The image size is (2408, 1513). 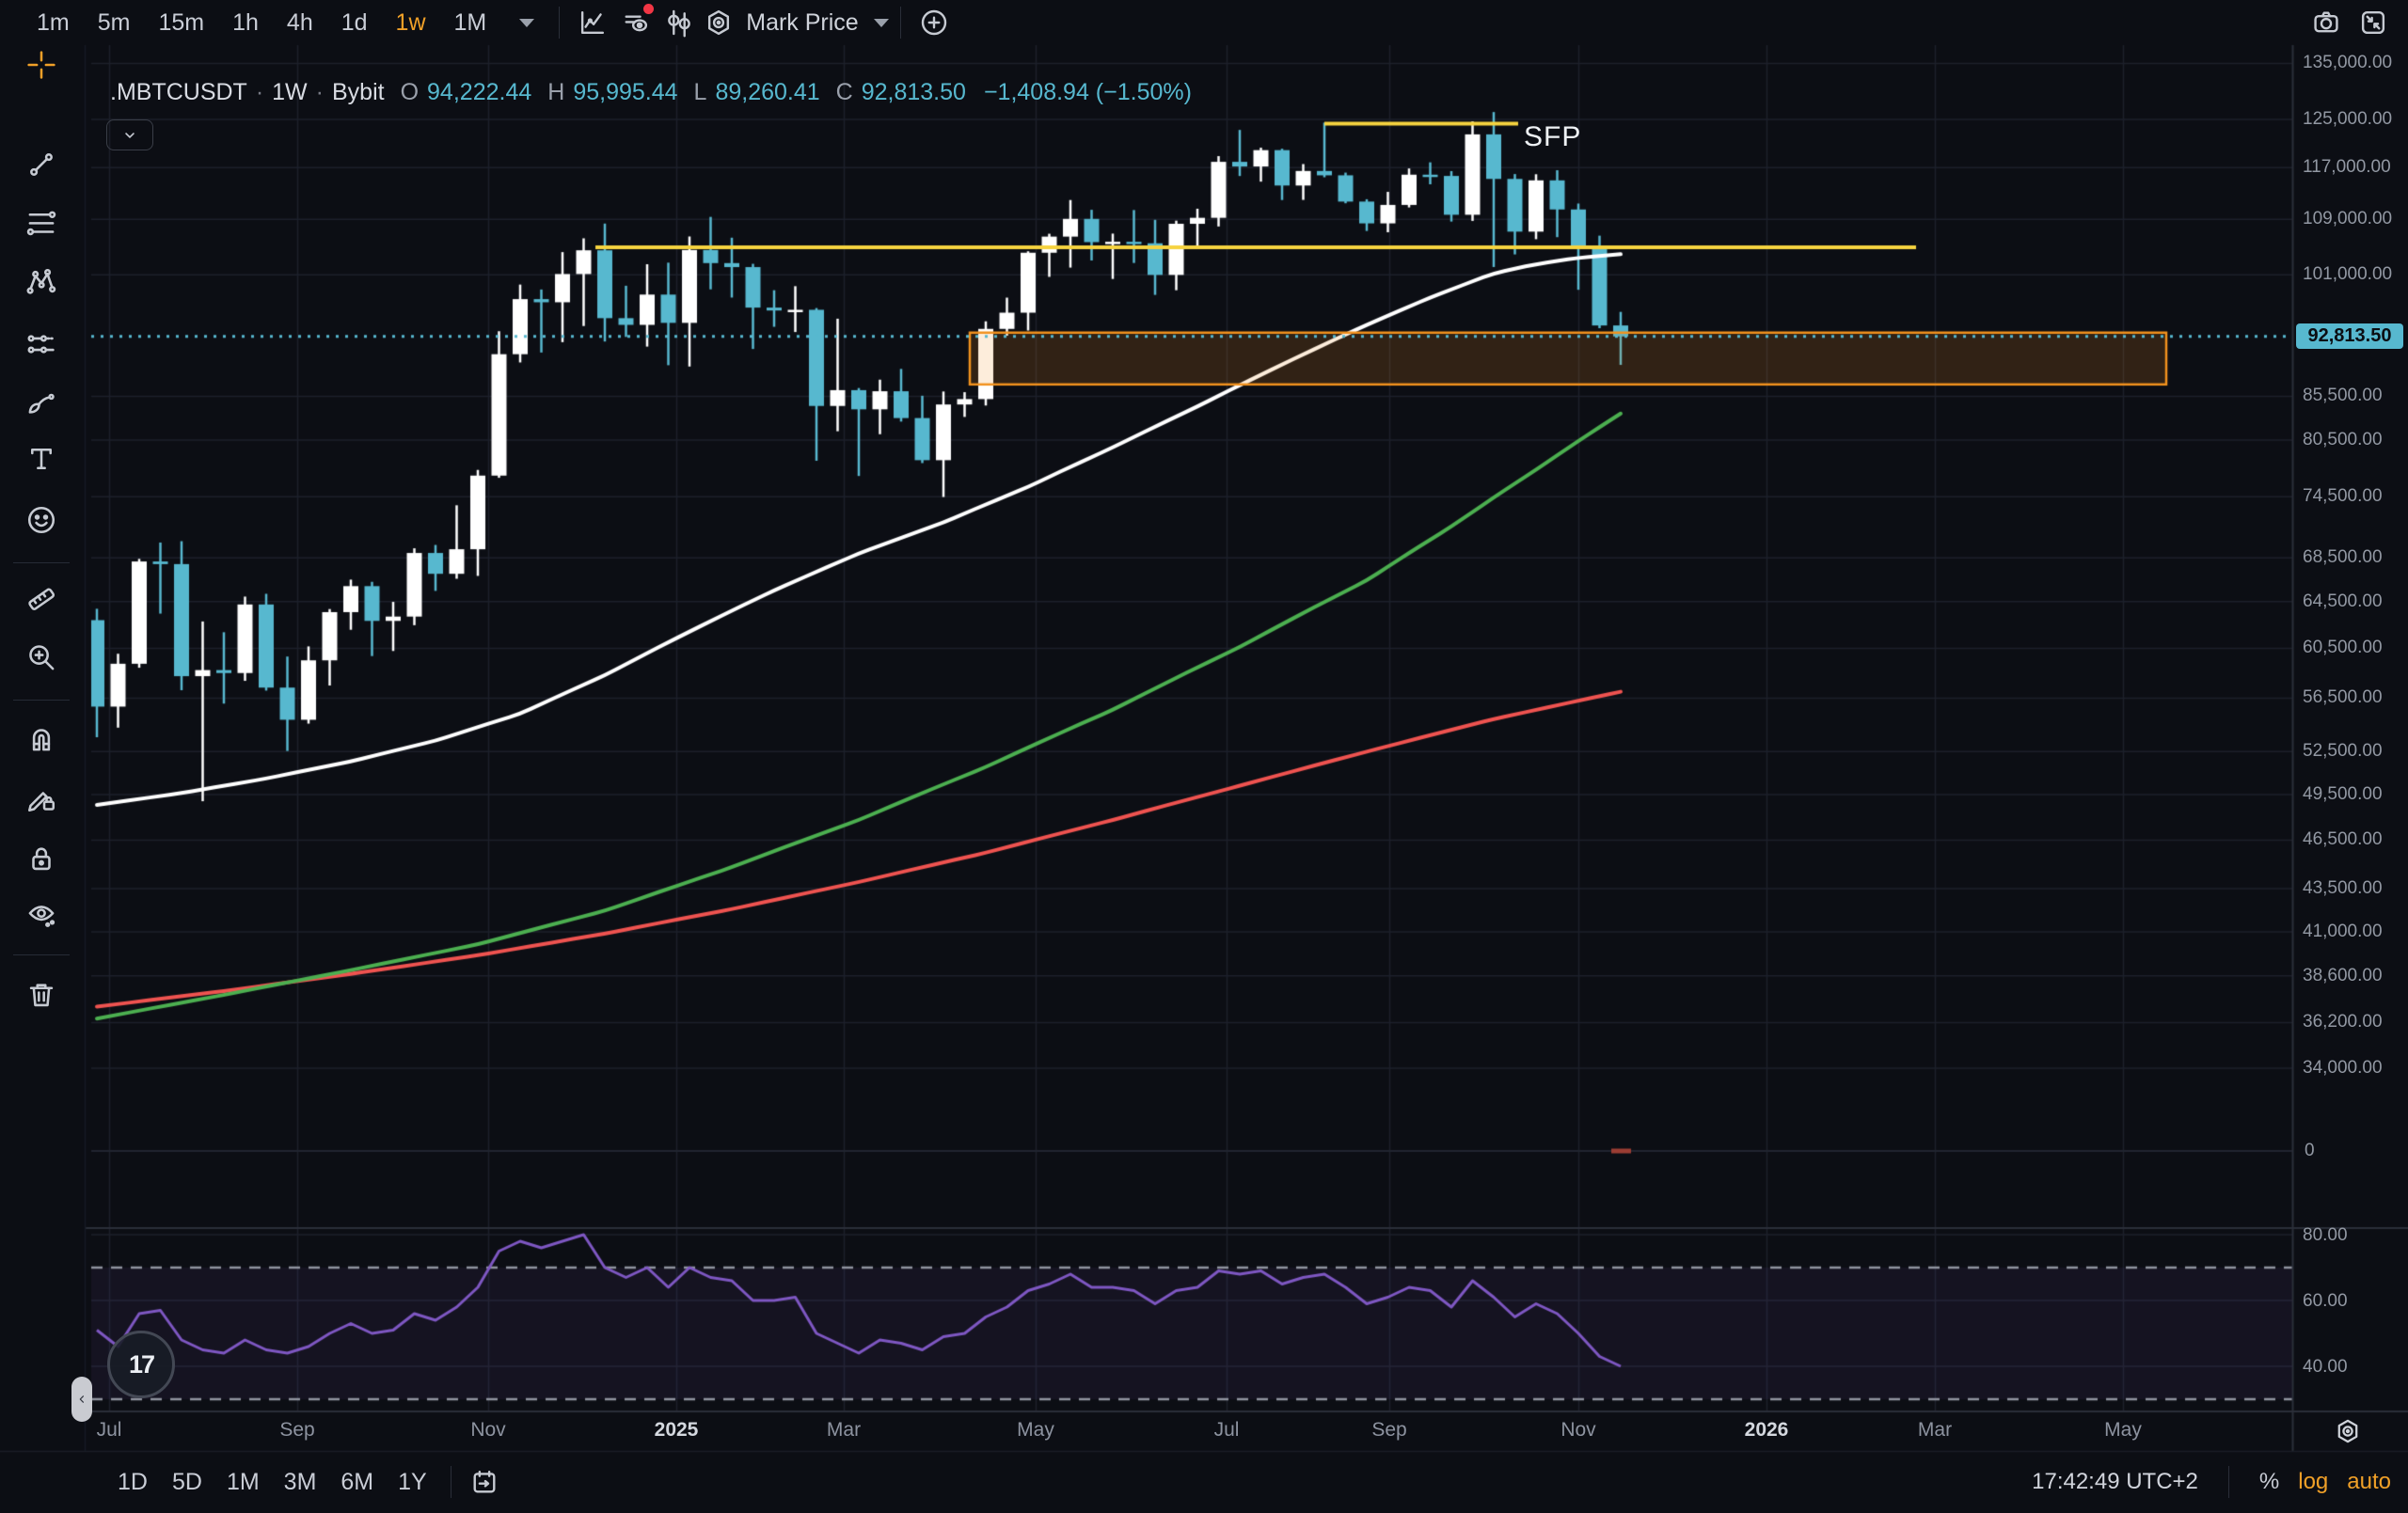 What do you see at coordinates (41, 599) in the screenshot?
I see `ruler-icon` at bounding box center [41, 599].